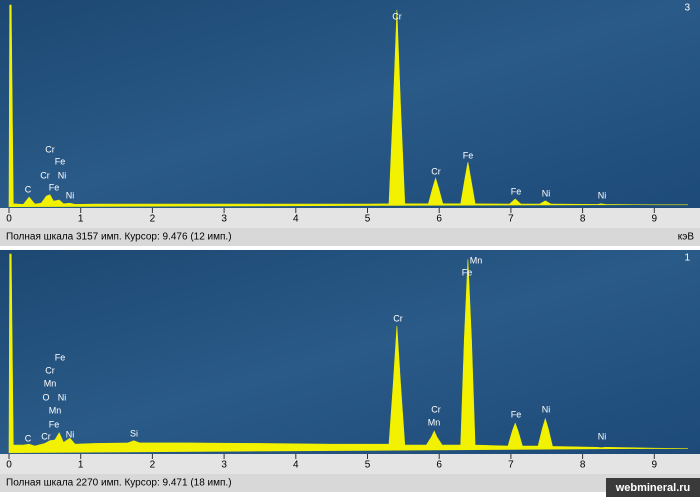  What do you see at coordinates (134, 433) in the screenshot?
I see `peak-label: Si` at bounding box center [134, 433].